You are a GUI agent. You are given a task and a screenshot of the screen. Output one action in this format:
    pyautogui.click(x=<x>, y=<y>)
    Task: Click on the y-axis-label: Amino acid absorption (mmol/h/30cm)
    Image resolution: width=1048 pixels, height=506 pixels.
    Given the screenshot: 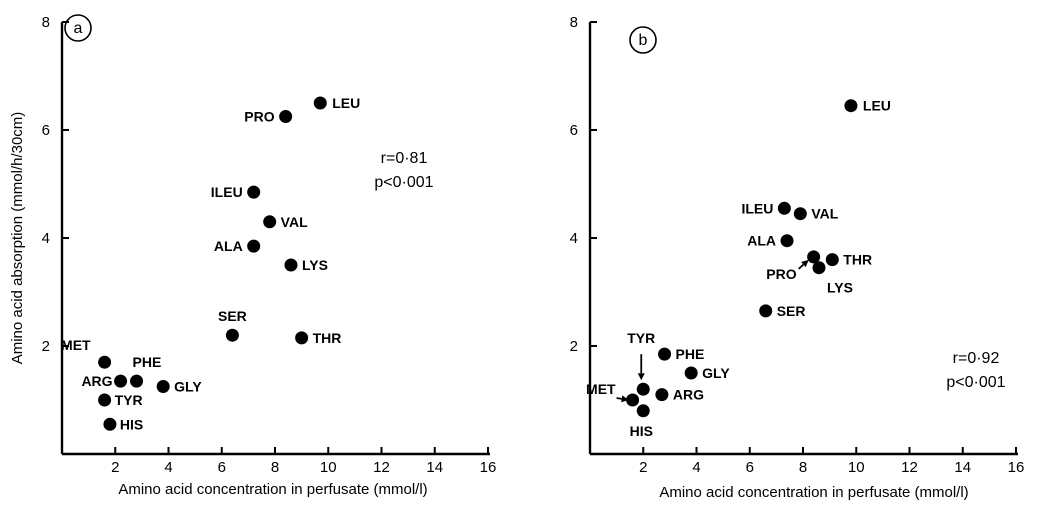 What is the action you would take?
    pyautogui.click(x=17, y=238)
    